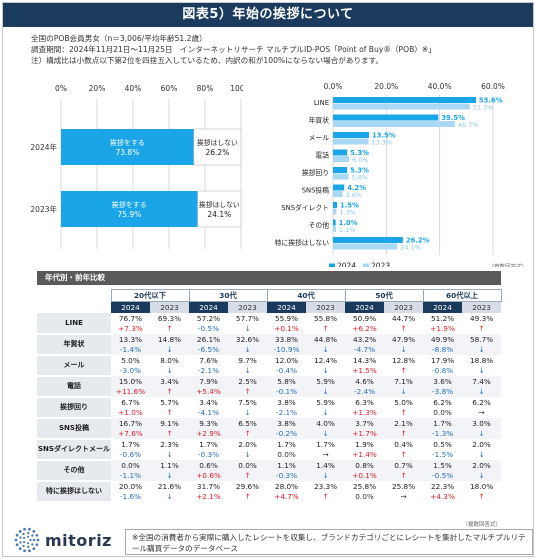 Image resolution: width=536 pixels, height=559 pixels. I want to click on category-label: LINE, so click(321, 103).